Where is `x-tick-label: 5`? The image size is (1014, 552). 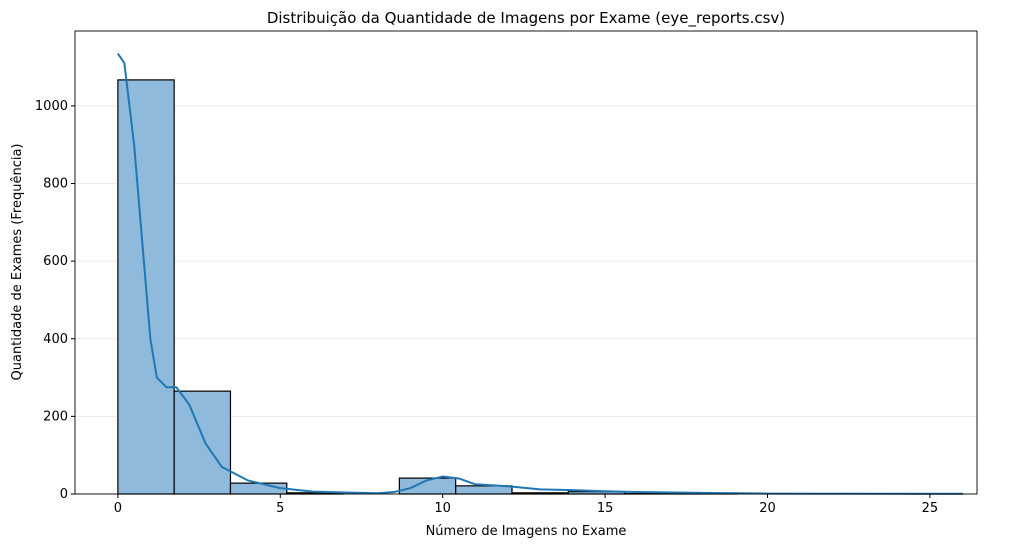
x-tick-label: 5 is located at coordinates (280, 508).